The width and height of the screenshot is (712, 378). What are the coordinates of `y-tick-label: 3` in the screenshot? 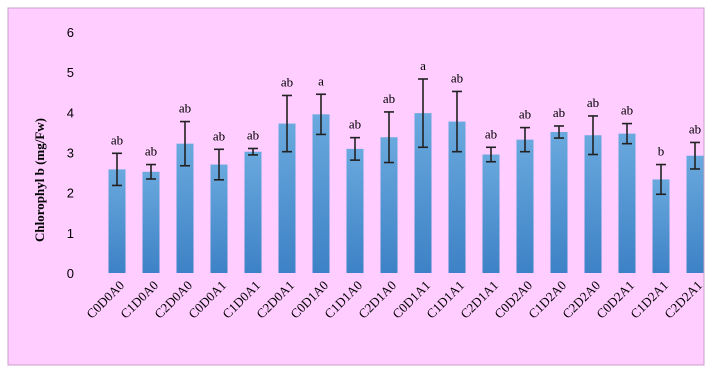 It's located at (70, 153).